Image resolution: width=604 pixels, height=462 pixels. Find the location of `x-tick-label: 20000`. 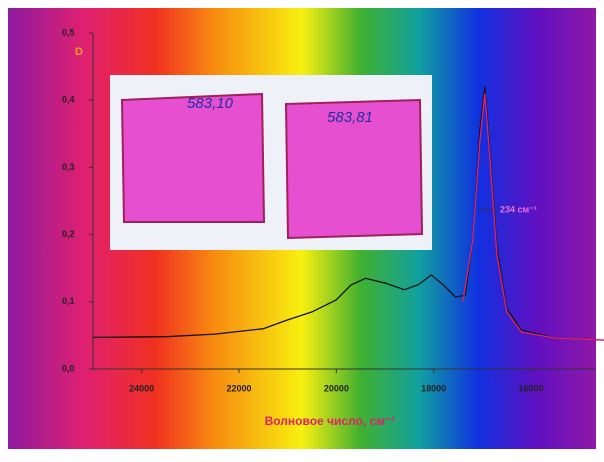

x-tick-label: 20000 is located at coordinates (336, 388).